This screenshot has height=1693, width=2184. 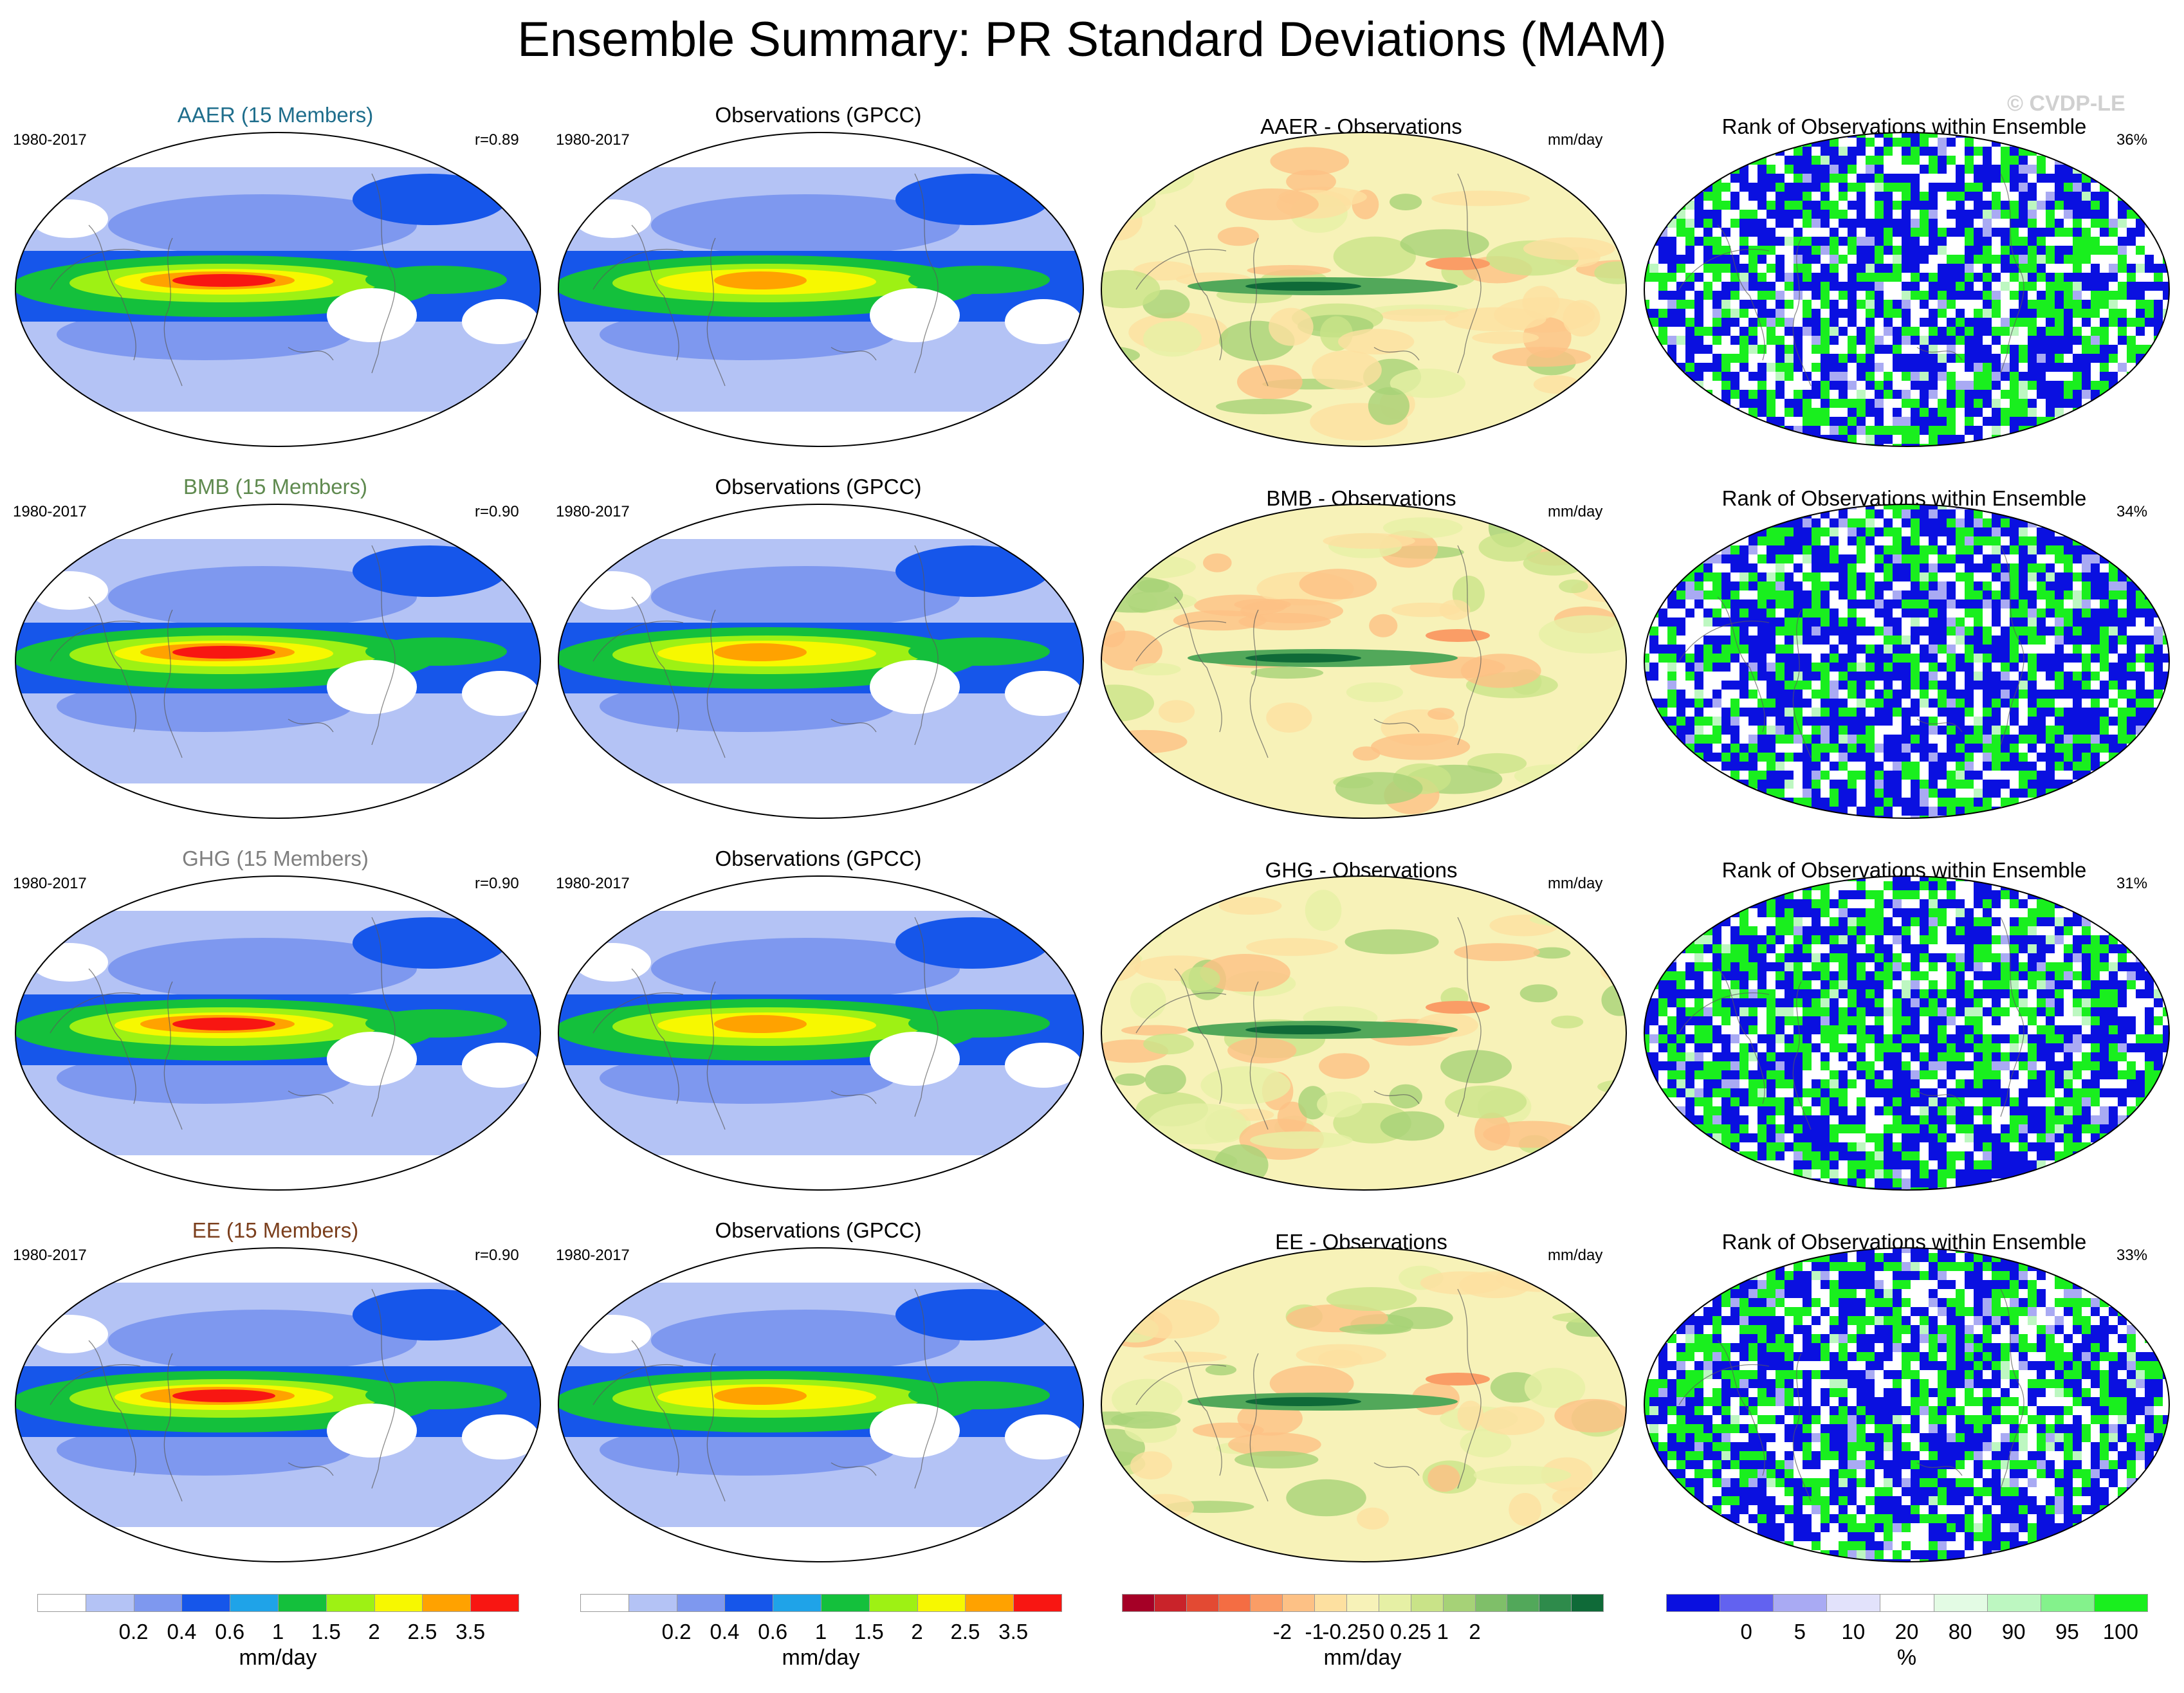 I want to click on ensemble-title: AAER (15 Members), so click(x=275, y=115).